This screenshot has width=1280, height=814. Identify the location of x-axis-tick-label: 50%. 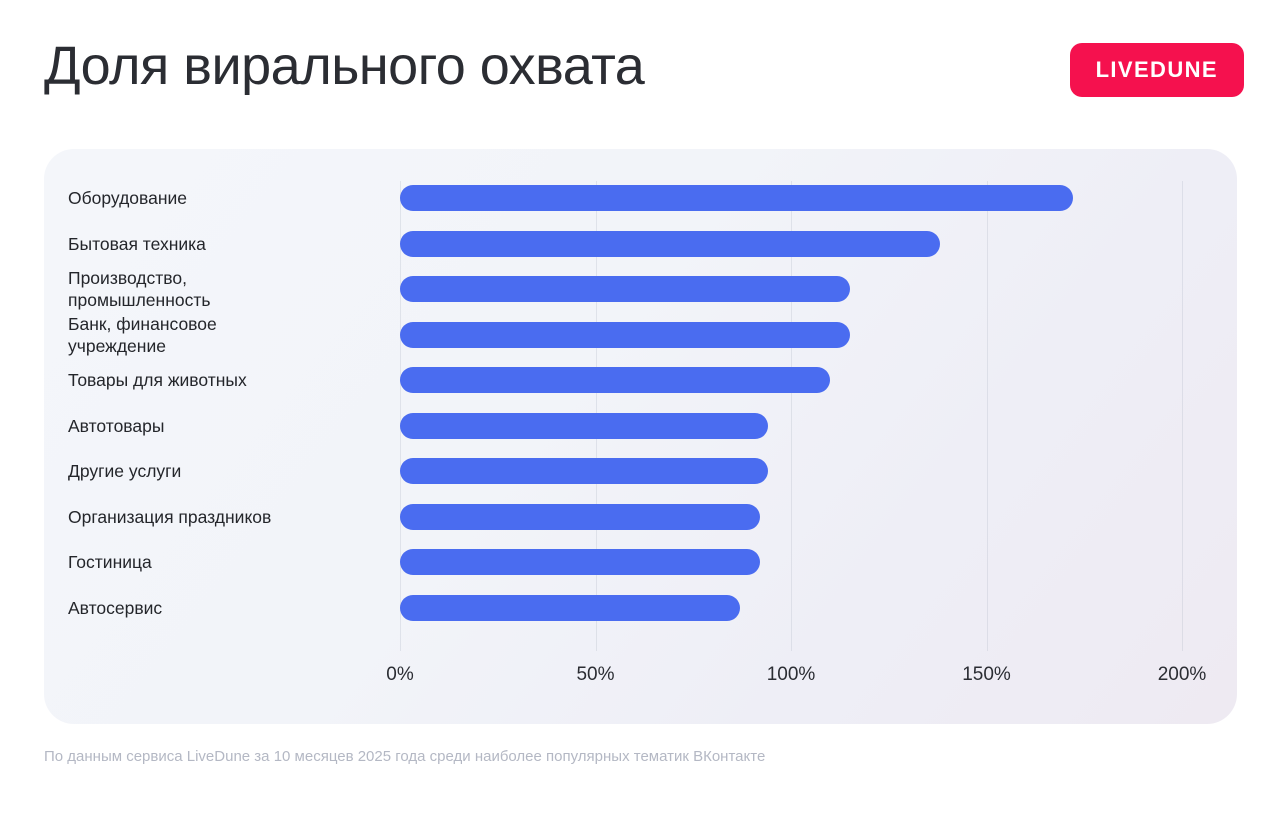
(595, 674).